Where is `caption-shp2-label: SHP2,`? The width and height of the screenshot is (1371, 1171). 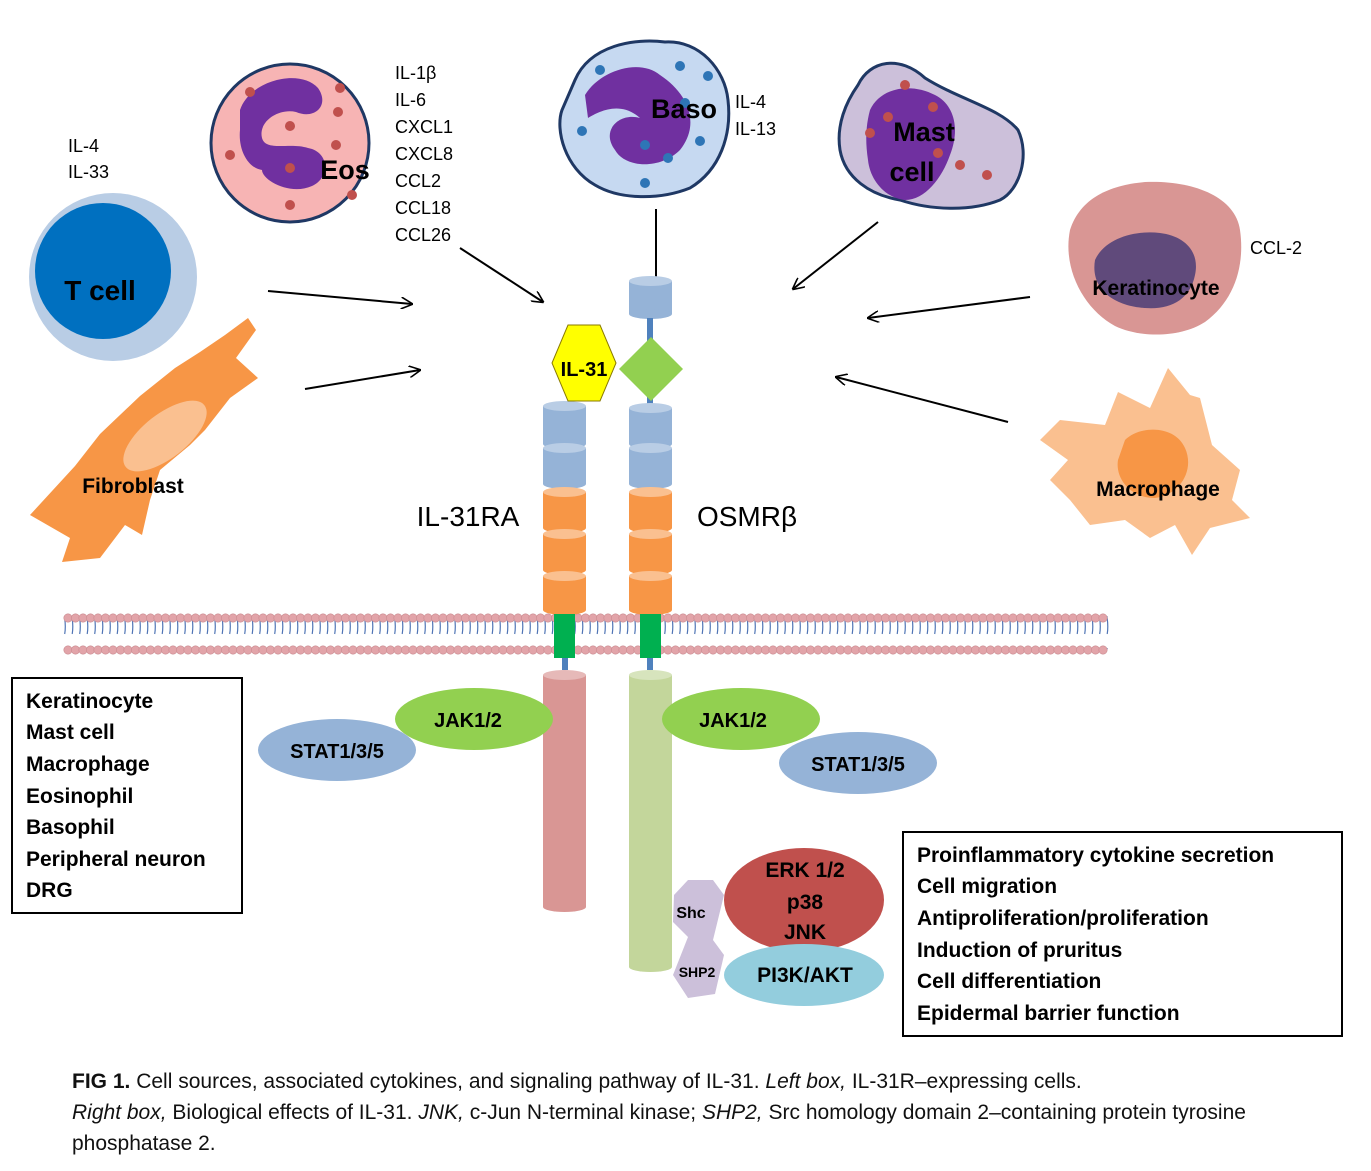
caption-shp2-label: SHP2, is located at coordinates (732, 1112).